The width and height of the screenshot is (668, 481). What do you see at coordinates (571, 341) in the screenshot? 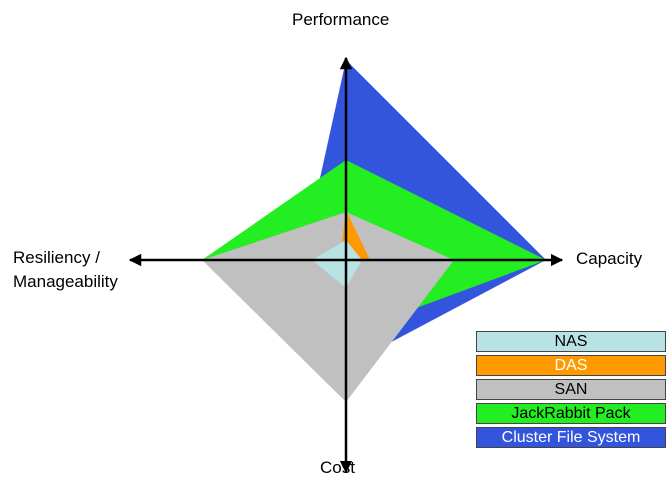
I see `legend-item-nas: NAS` at bounding box center [571, 341].